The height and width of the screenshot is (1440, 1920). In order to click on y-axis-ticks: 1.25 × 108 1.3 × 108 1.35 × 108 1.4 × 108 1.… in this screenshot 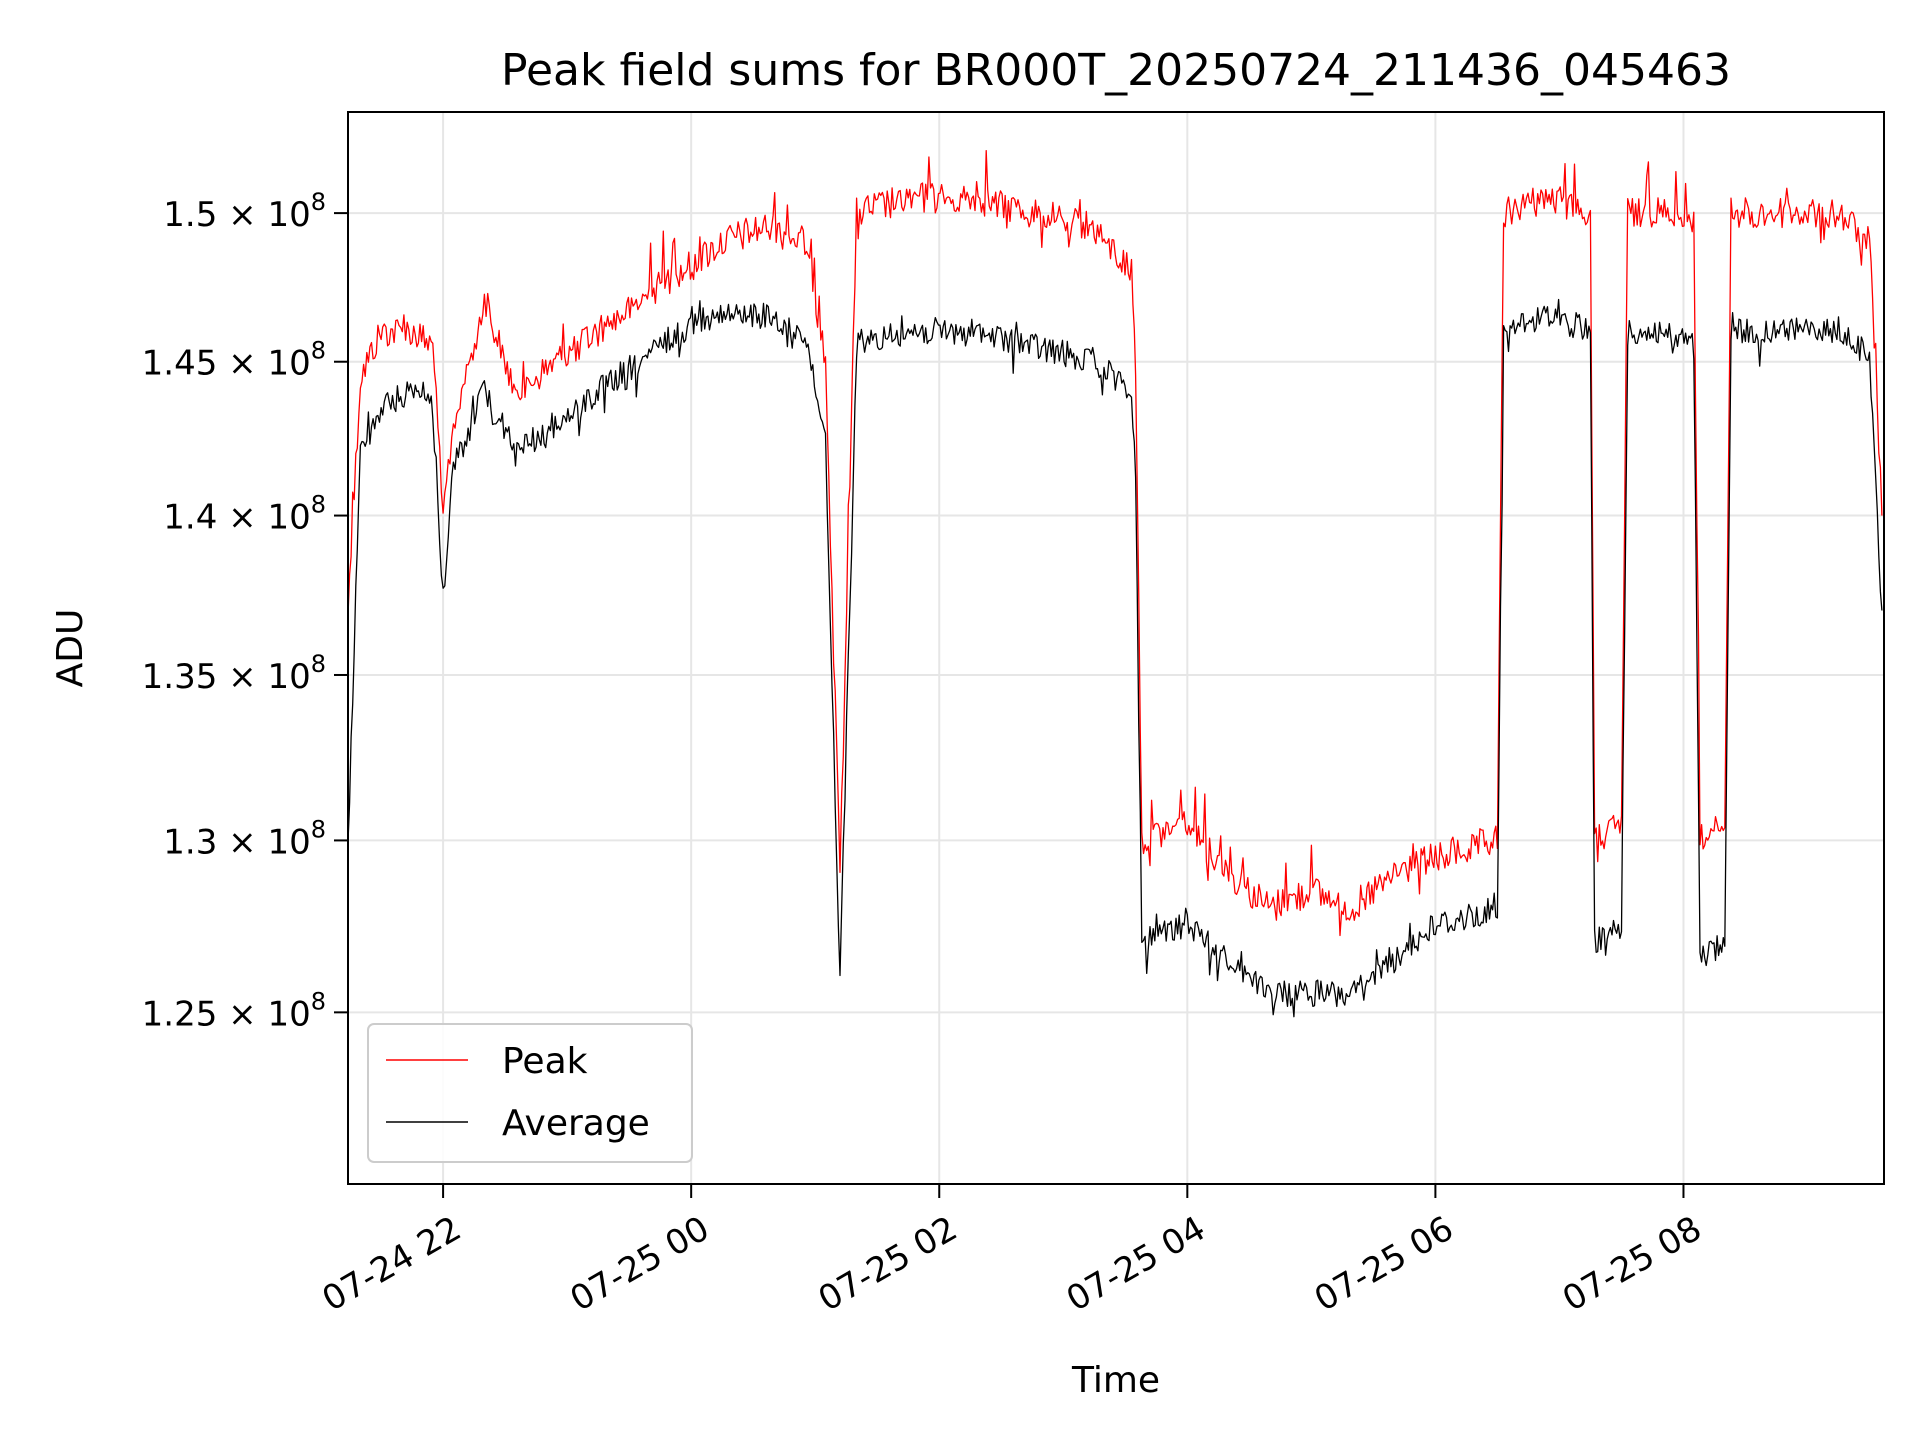, I will do `click(245, 611)`.